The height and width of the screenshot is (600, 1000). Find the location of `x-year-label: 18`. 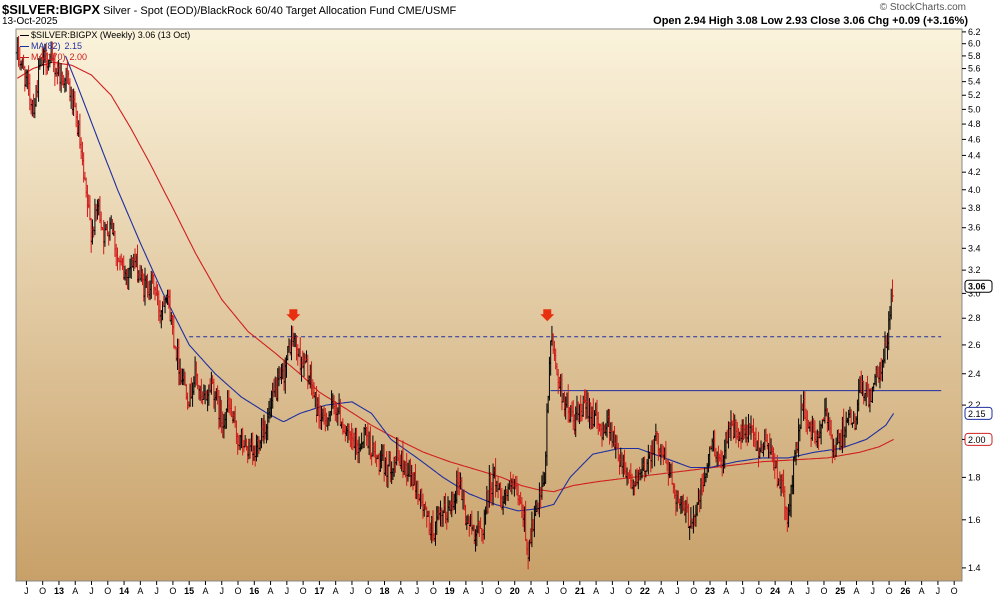

x-year-label: 18 is located at coordinates (384, 591).